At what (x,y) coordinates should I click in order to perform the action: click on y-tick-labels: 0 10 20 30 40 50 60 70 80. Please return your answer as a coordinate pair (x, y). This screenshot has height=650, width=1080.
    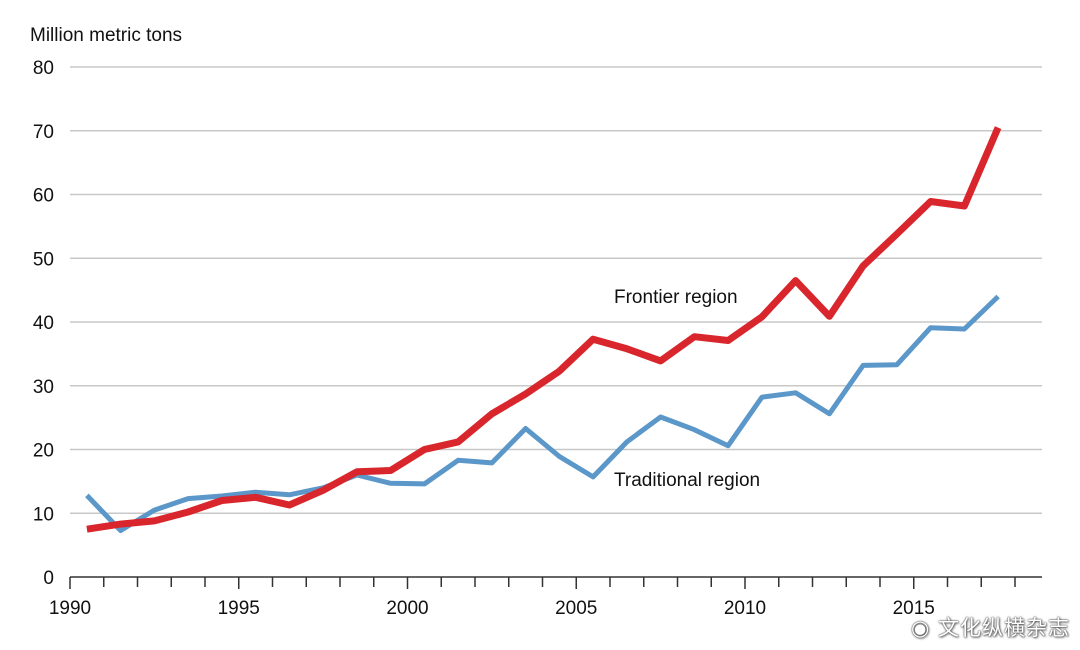
    Looking at the image, I should click on (43, 323).